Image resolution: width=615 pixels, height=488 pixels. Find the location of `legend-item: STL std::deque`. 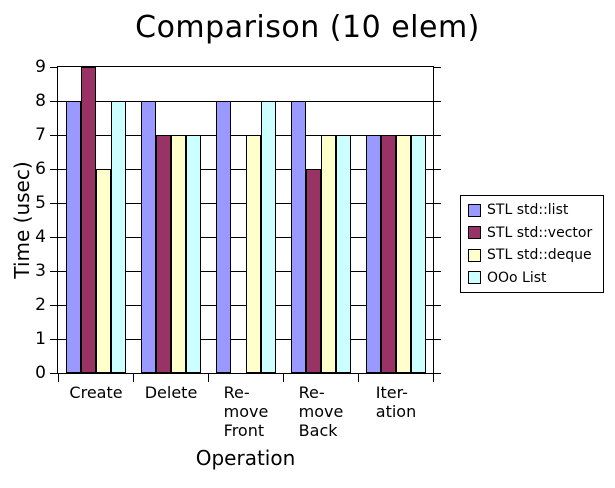

legend-item: STL std::deque is located at coordinates (535, 255).